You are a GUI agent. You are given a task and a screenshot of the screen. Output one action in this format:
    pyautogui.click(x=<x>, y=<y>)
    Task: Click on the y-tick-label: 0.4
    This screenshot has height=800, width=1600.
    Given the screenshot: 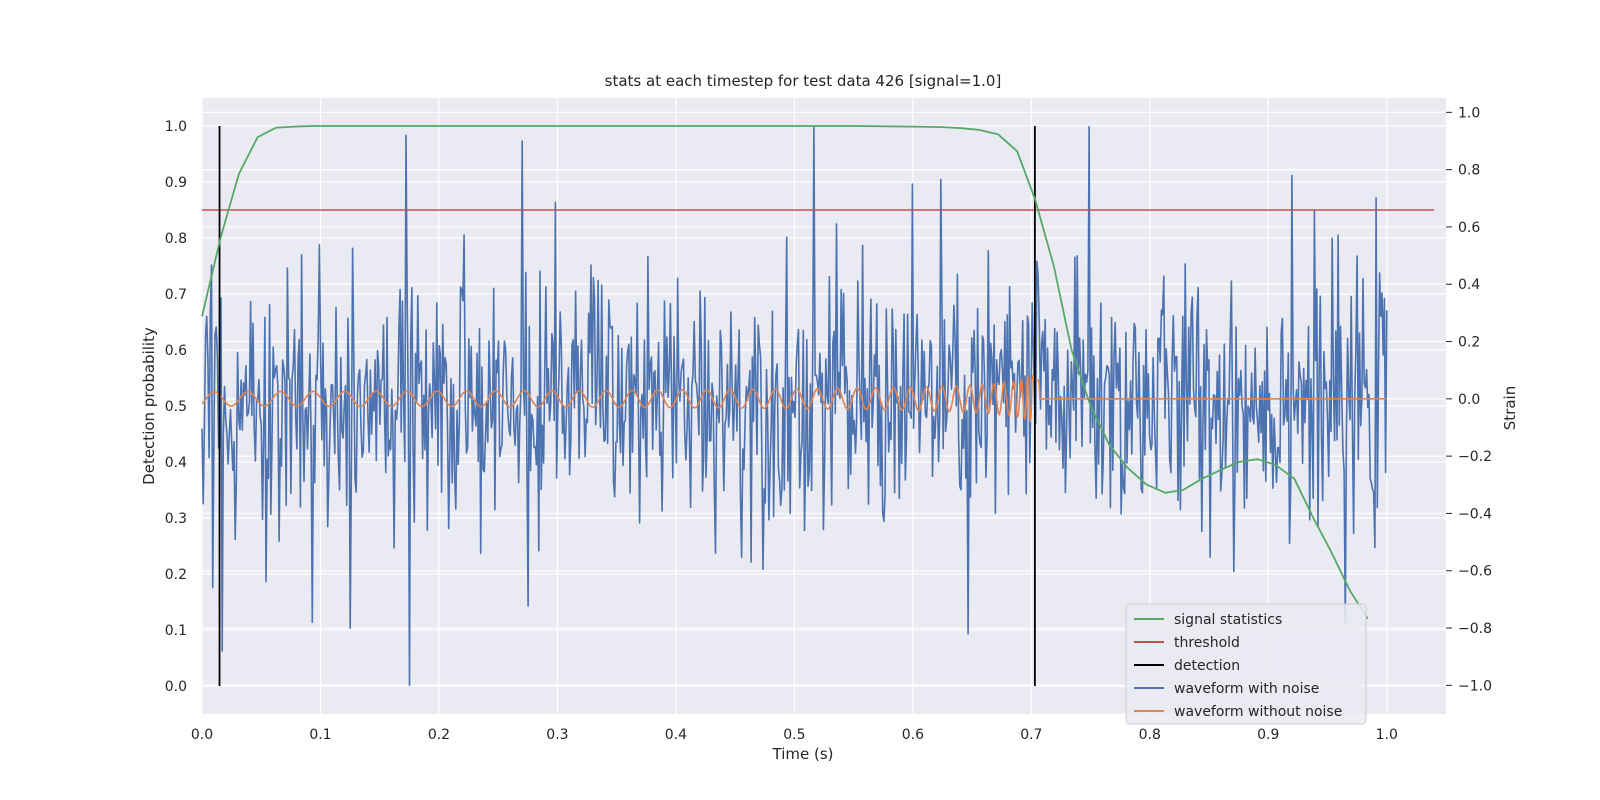 What is the action you would take?
    pyautogui.click(x=176, y=463)
    